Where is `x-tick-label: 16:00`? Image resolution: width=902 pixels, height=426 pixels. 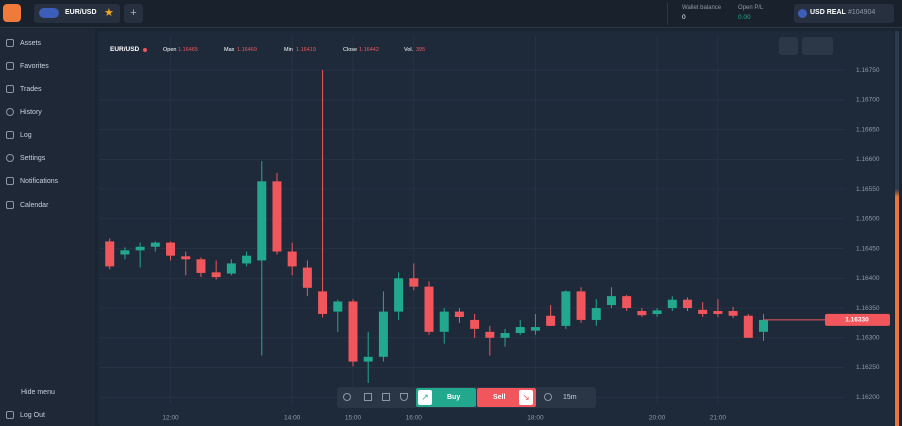
x-tick-label: 16:00 is located at coordinates (414, 418).